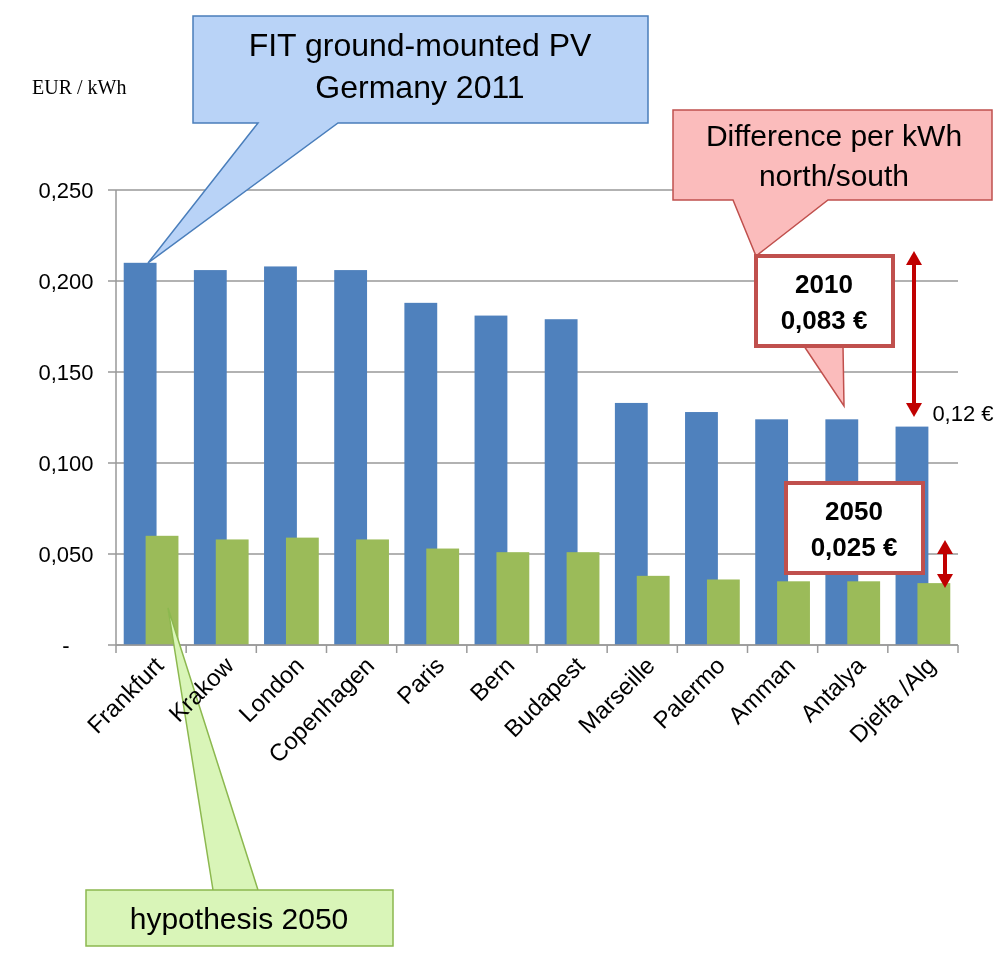 The height and width of the screenshot is (956, 1002). I want to click on y-tick-label: 0,250, so click(66, 190).